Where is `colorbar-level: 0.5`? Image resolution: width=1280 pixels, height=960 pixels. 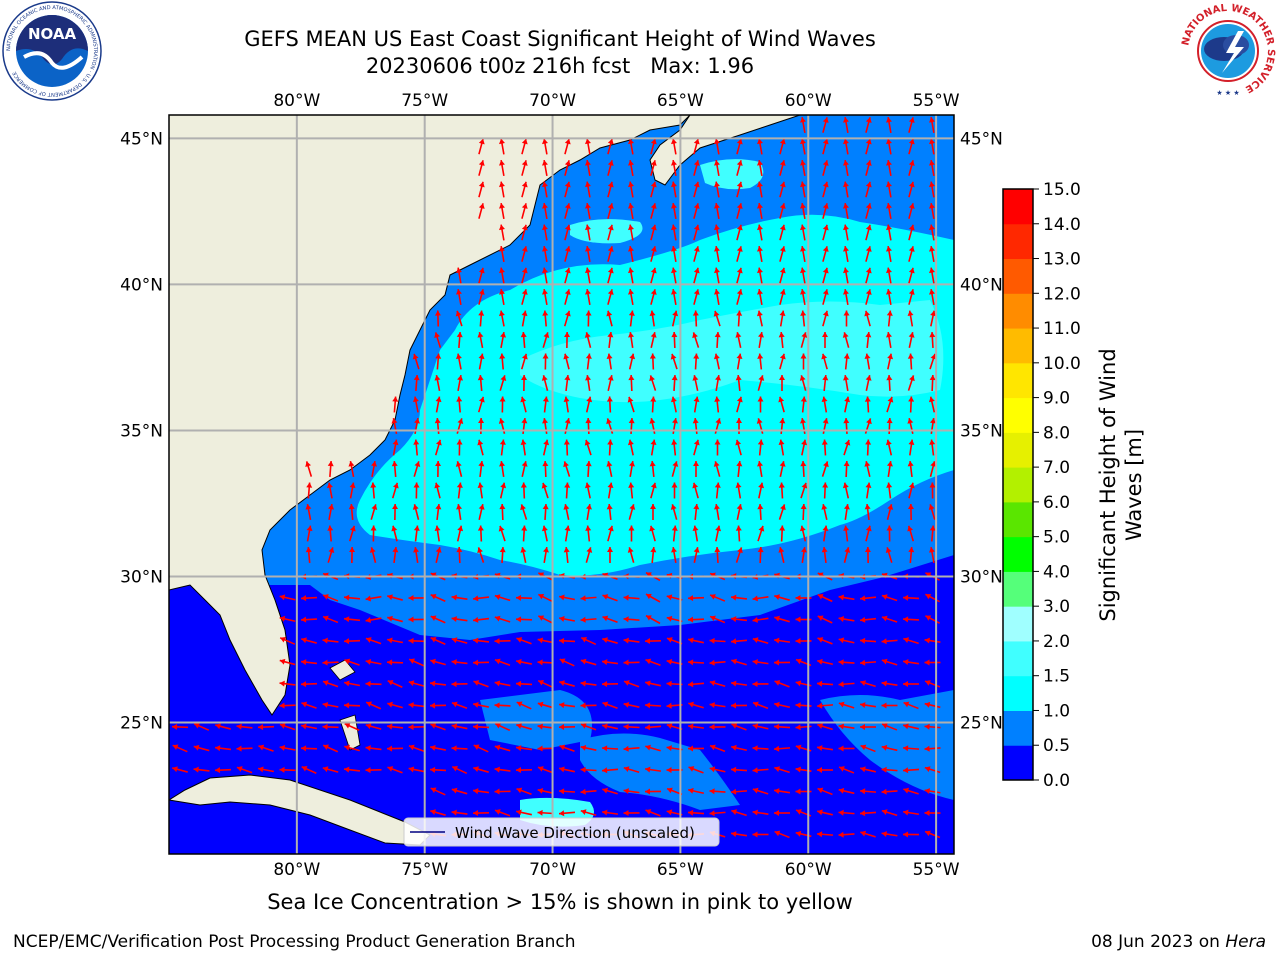 colorbar-level: 0.5 is located at coordinates (1056, 746).